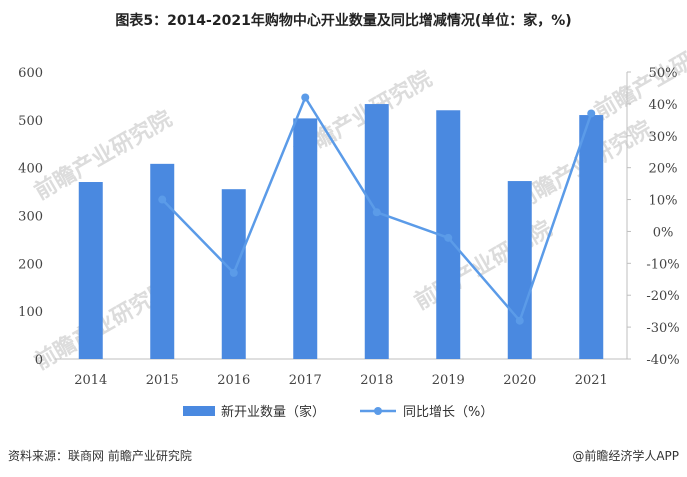 The image size is (687, 477). What do you see at coordinates (663, 169) in the screenshot?
I see `y-right-tick-label: 20%` at bounding box center [663, 169].